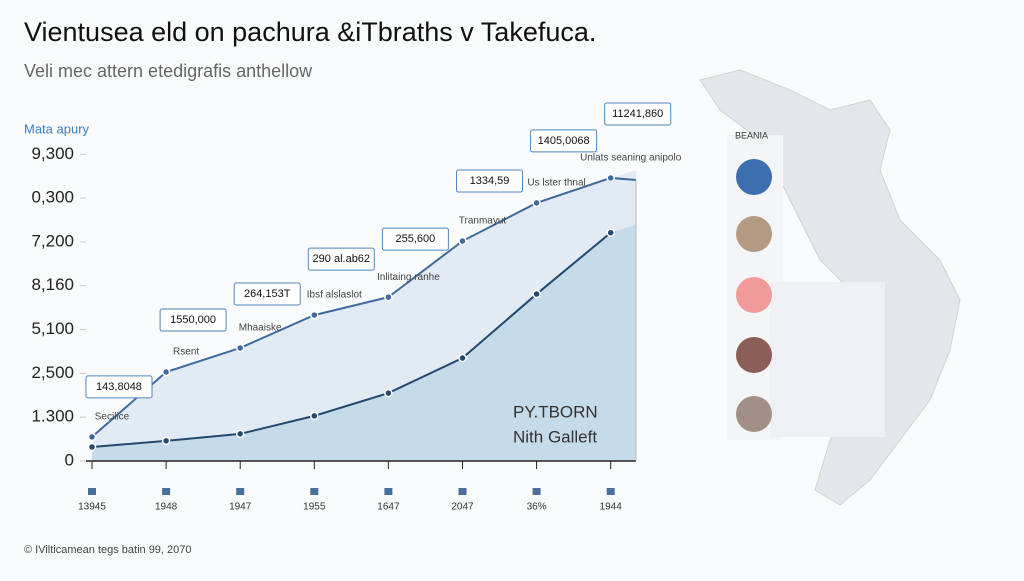 This screenshot has height=581, width=1024. I want to click on callout-value: 1550,000, so click(193, 320).